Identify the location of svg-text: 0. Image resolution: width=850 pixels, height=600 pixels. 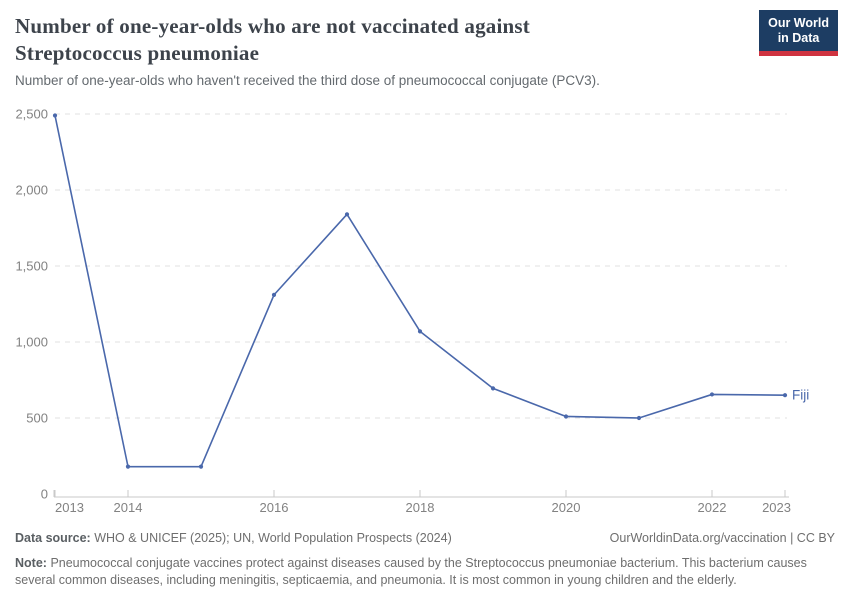
(44, 494).